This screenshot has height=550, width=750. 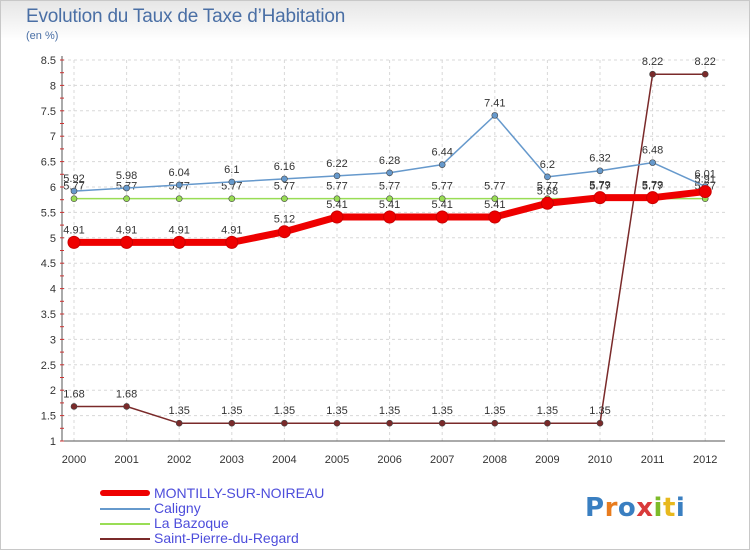 What do you see at coordinates (48, 417) in the screenshot?
I see `y-tick-label: 1.5` at bounding box center [48, 417].